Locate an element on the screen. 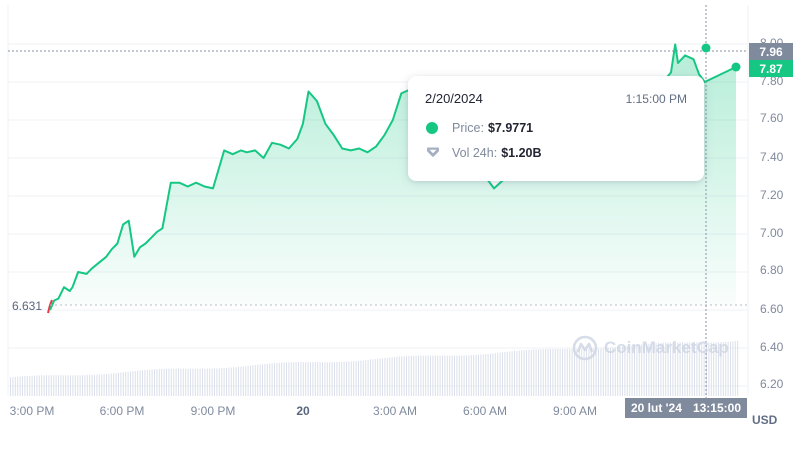 This screenshot has width=800, height=451. volume-shield-icon is located at coordinates (433, 153).